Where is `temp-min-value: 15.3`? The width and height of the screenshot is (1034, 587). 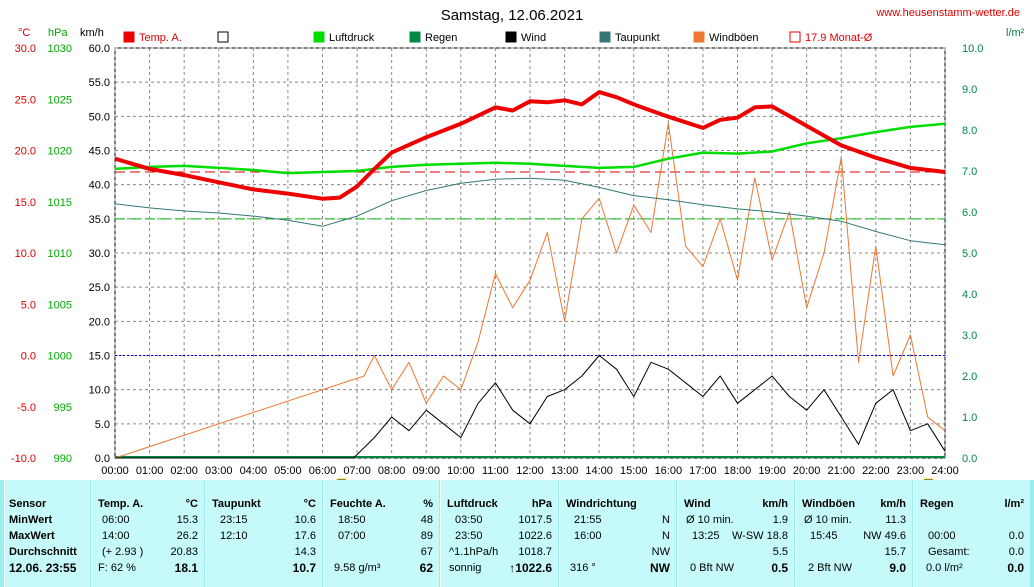
temp-min-value: 15.3 is located at coordinates (187, 520).